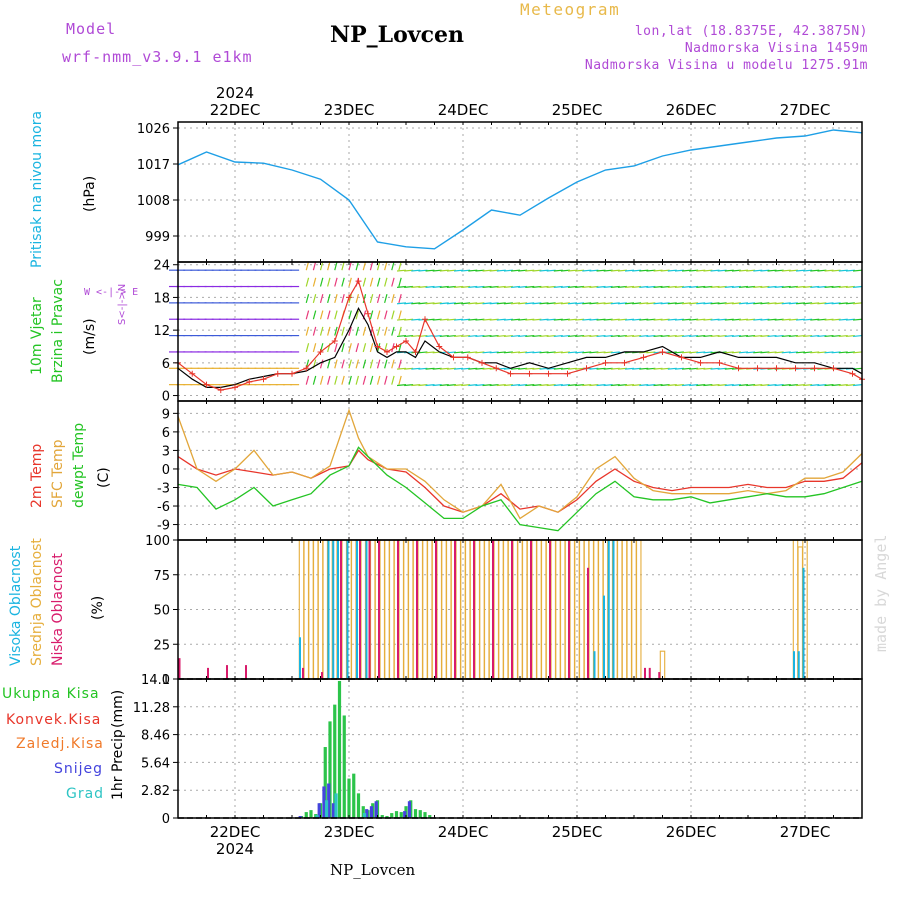 Image resolution: width=900 pixels, height=900 pixels. I want to click on station-title: NP_Lovcen, so click(397, 35).